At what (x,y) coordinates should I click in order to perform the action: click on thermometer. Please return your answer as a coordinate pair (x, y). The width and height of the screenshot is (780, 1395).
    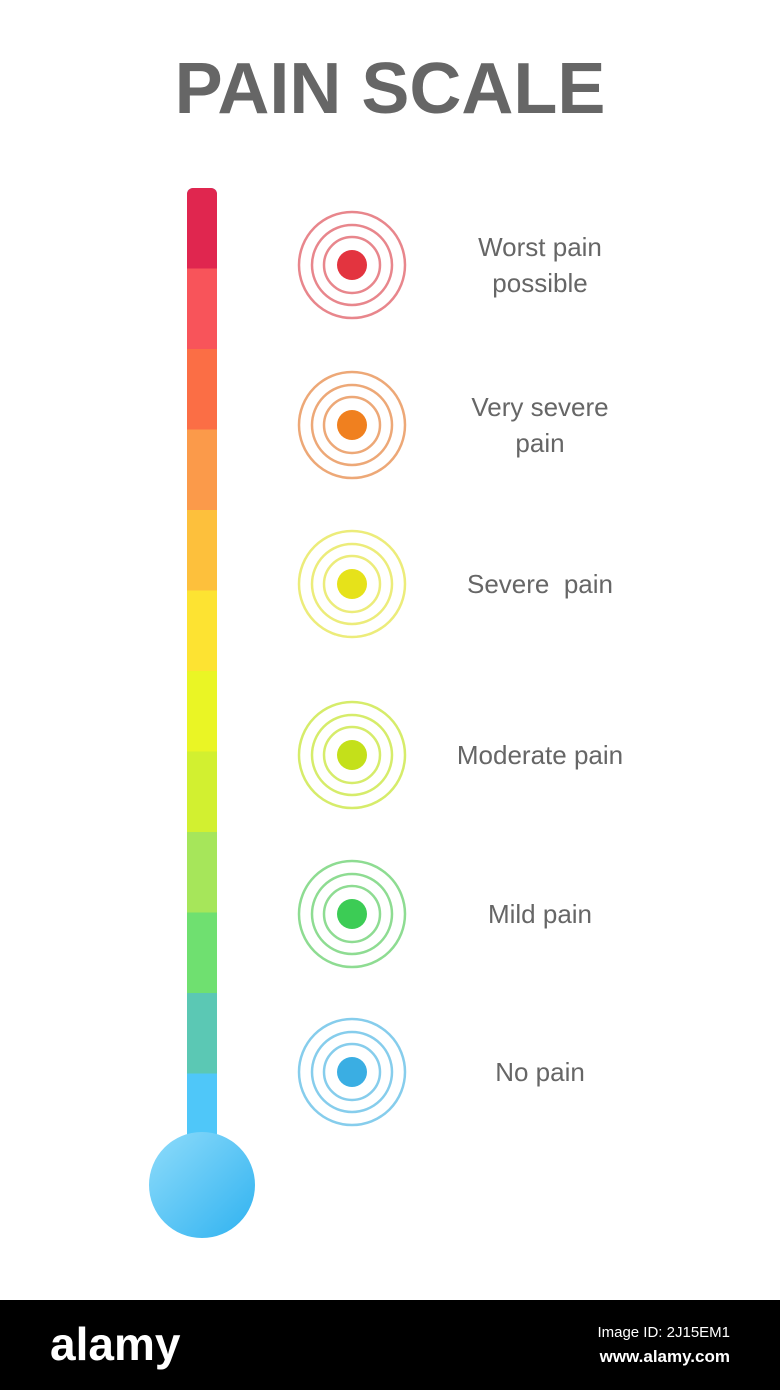
    Looking at the image, I should click on (202, 713).